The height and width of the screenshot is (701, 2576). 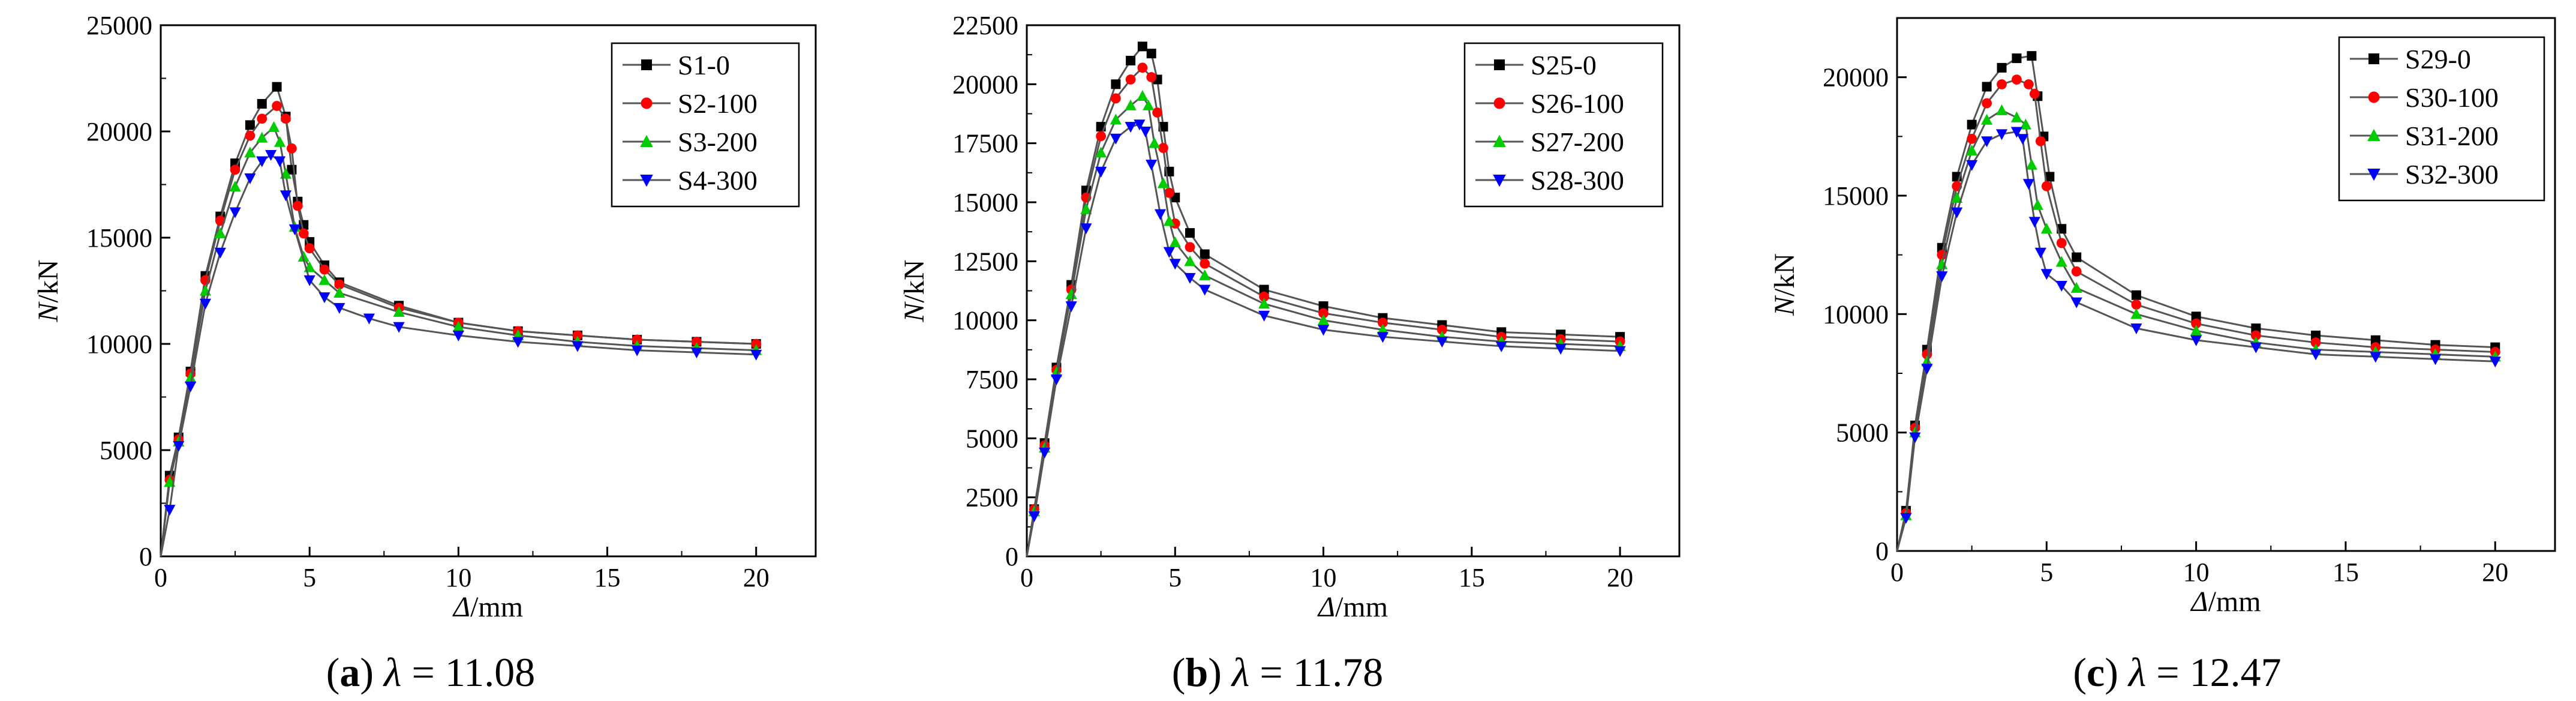 I want to click on legend: S25-0 S26-100 S27-200 S28-300, so click(x=1564, y=125).